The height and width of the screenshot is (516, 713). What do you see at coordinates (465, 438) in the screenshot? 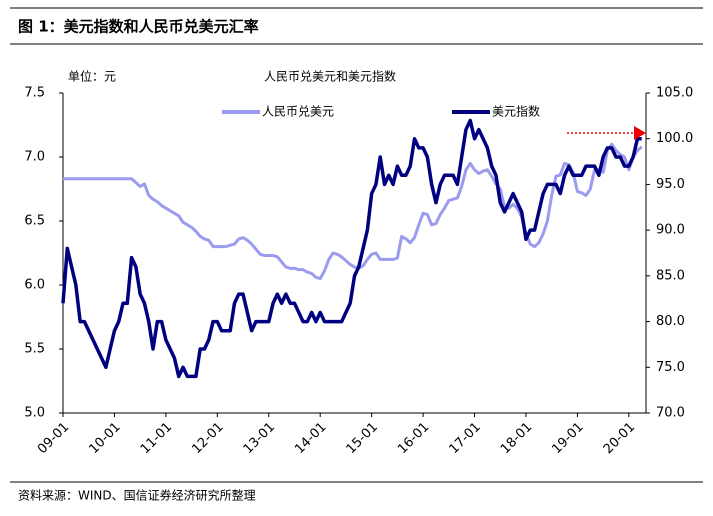
I see `x-tick-label: 17-01` at bounding box center [465, 438].